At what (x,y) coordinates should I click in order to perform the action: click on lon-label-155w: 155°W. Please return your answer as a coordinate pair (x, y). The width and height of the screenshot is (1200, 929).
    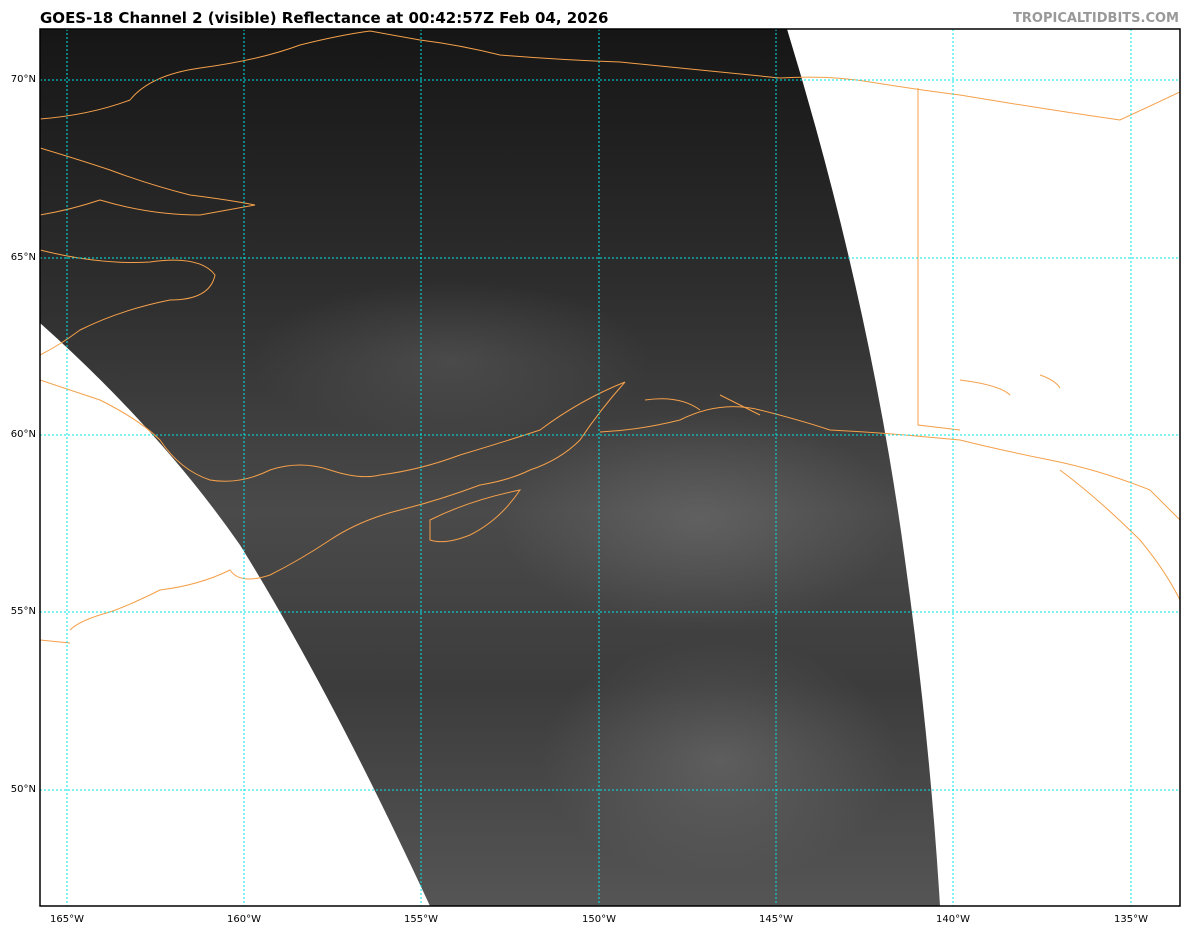
    Looking at the image, I should click on (421, 919).